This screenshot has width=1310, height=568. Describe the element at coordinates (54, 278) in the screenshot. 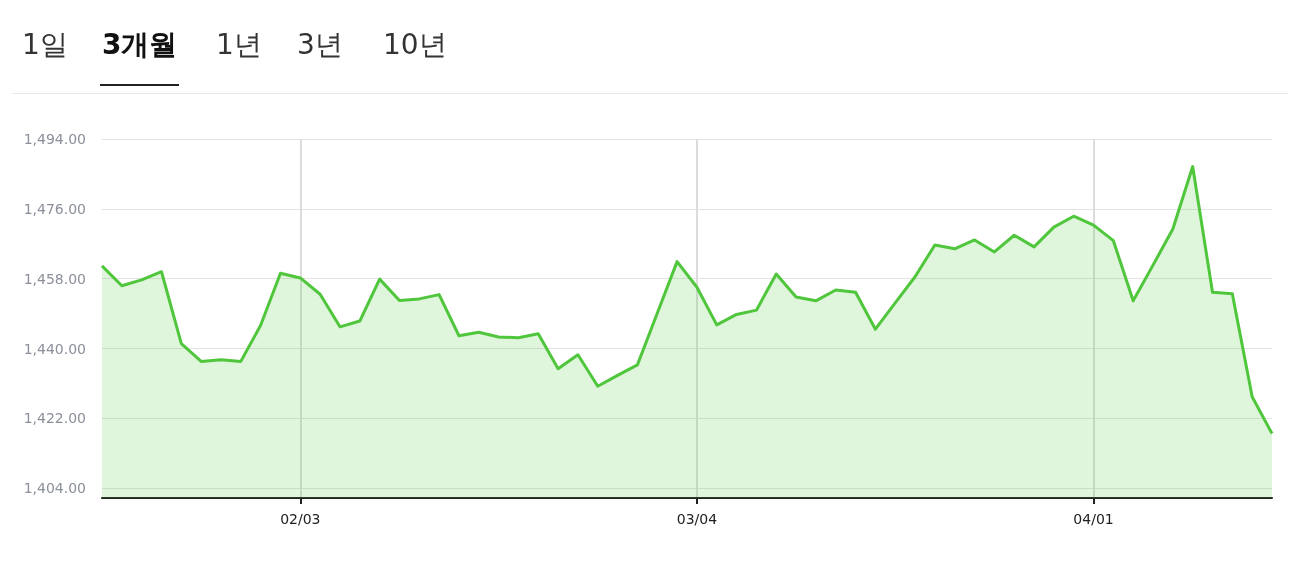

I see `y-tick-label: 1,458.00` at that location.